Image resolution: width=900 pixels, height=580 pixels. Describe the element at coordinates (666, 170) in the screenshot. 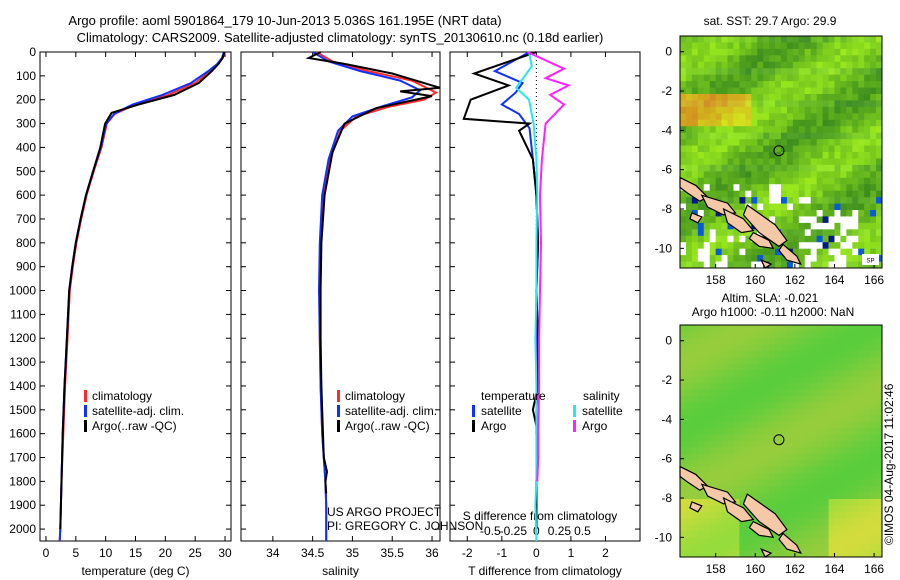

I see `map-y-tick-label: -6` at that location.